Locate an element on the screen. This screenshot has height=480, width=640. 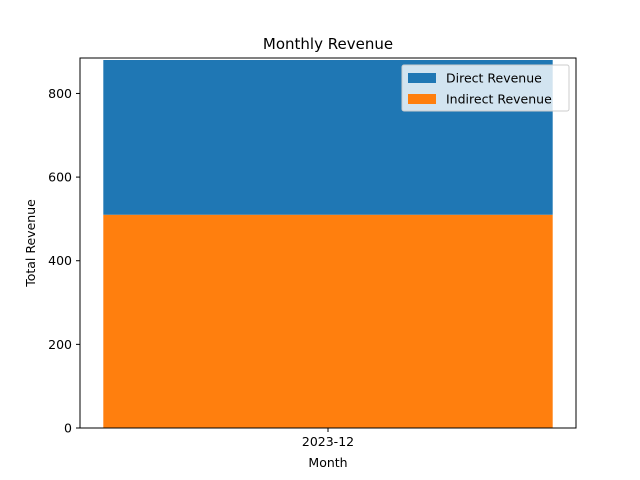
legend-swatch-indirect-revenue is located at coordinates (422, 99).